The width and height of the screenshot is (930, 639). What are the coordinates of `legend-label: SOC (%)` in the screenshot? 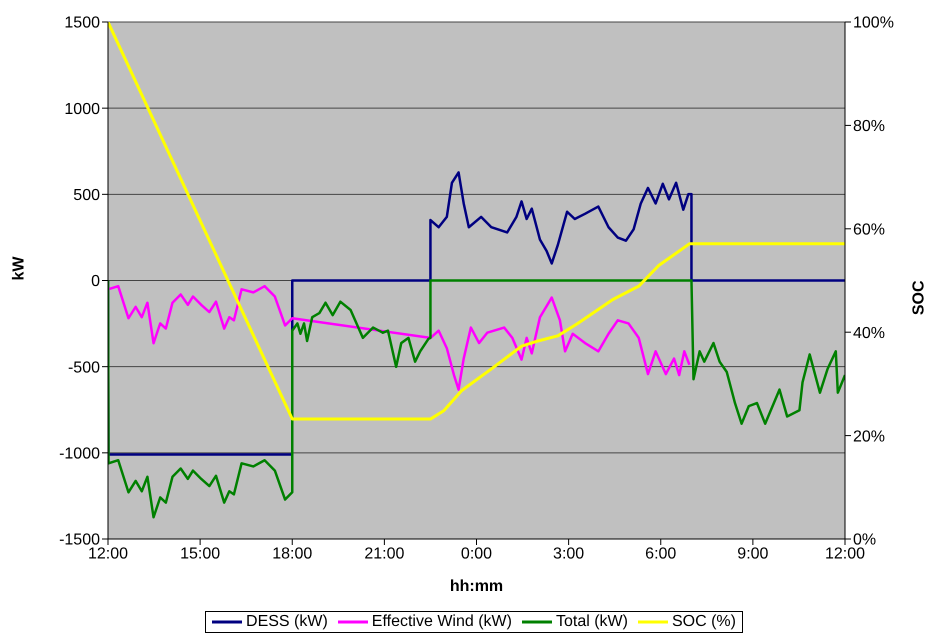 It's located at (704, 622).